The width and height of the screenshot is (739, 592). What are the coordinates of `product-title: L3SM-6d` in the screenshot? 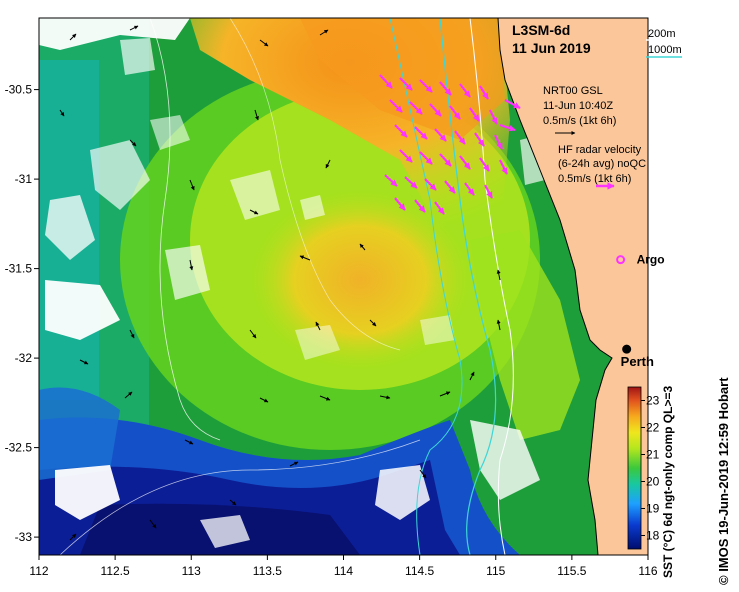 It's located at (541, 30).